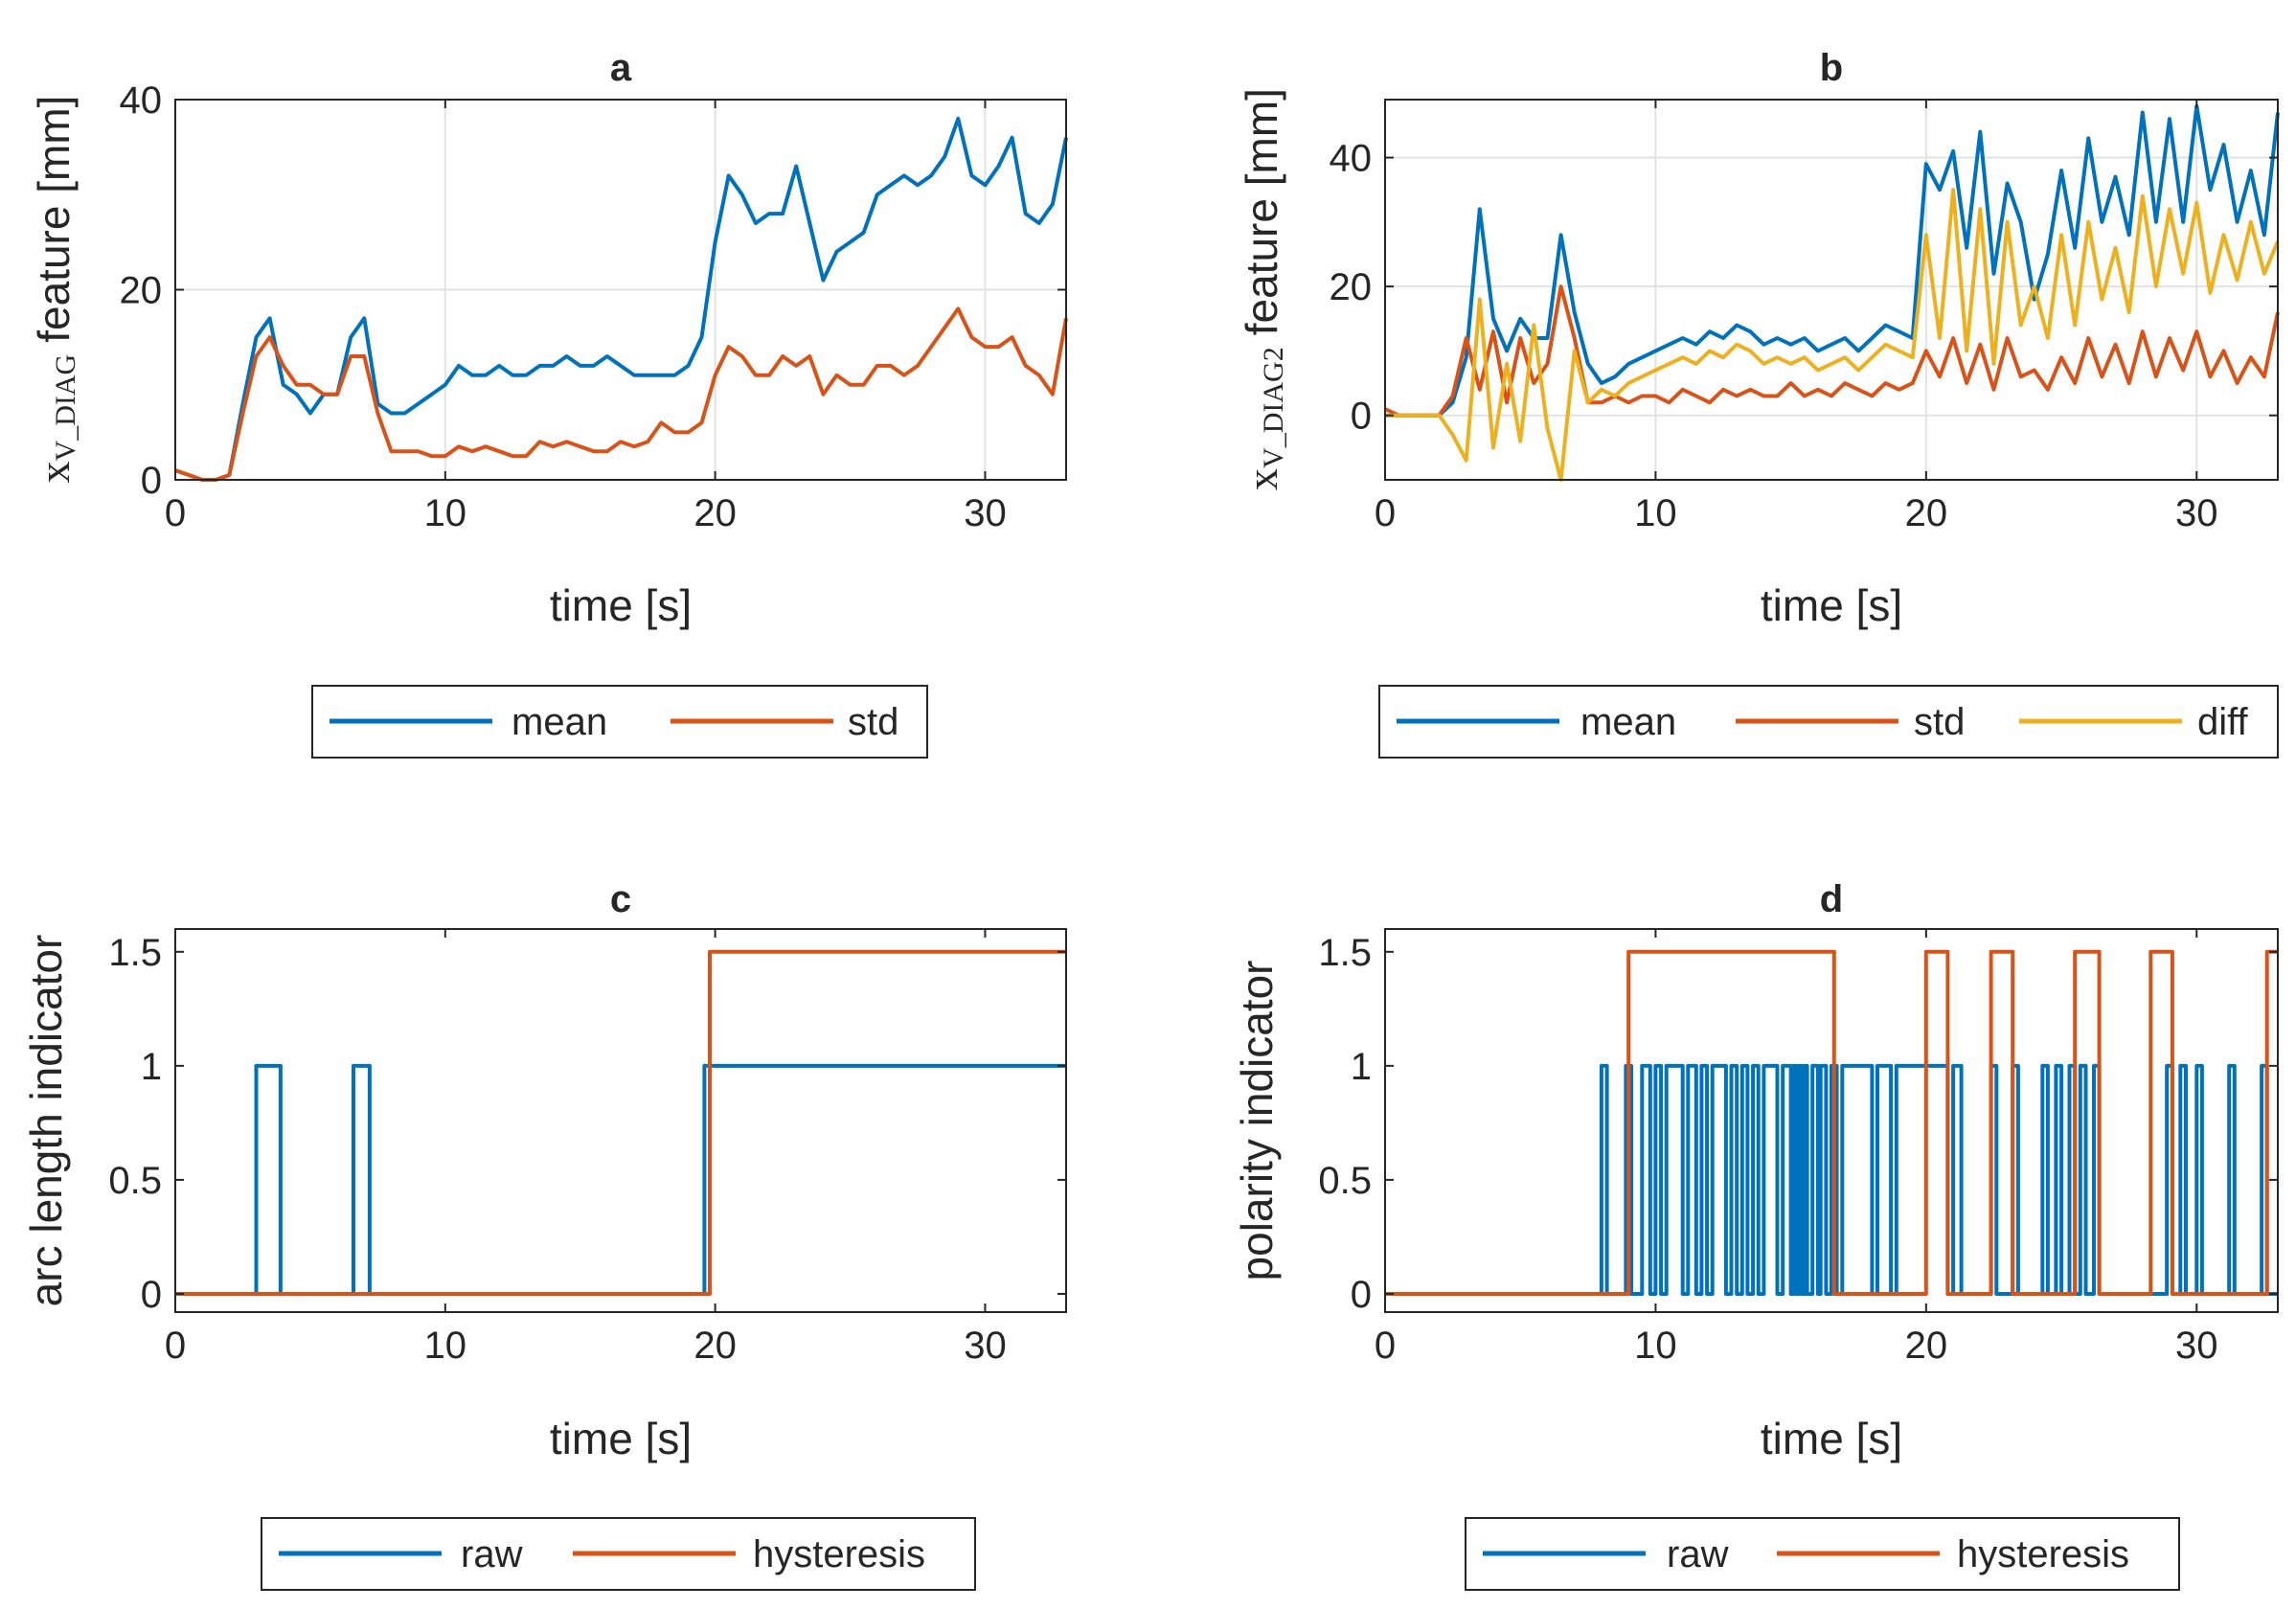 Image resolution: width=2296 pixels, height=1609 pixels. What do you see at coordinates (839, 1554) in the screenshot?
I see `panel-c-legend-hysteresis: hysteresis` at bounding box center [839, 1554].